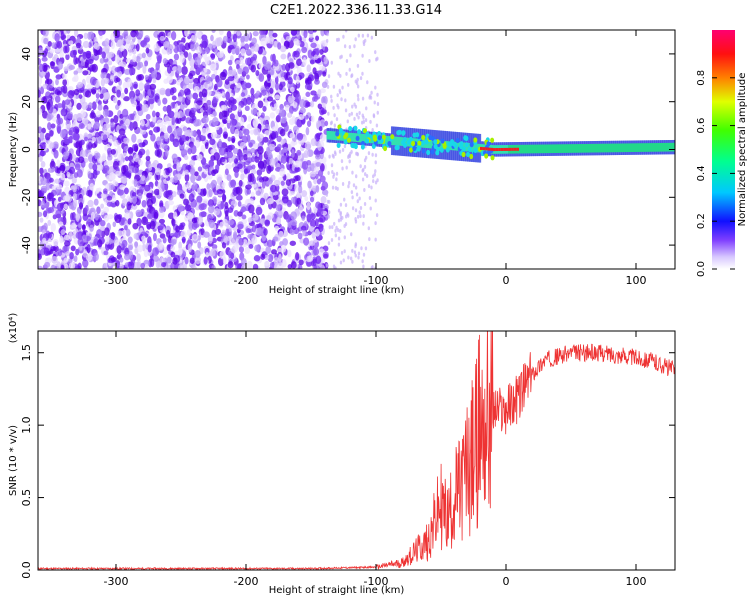  What do you see at coordinates (486, 148) in the screenshot?
I see `signal-peak` at bounding box center [486, 148].